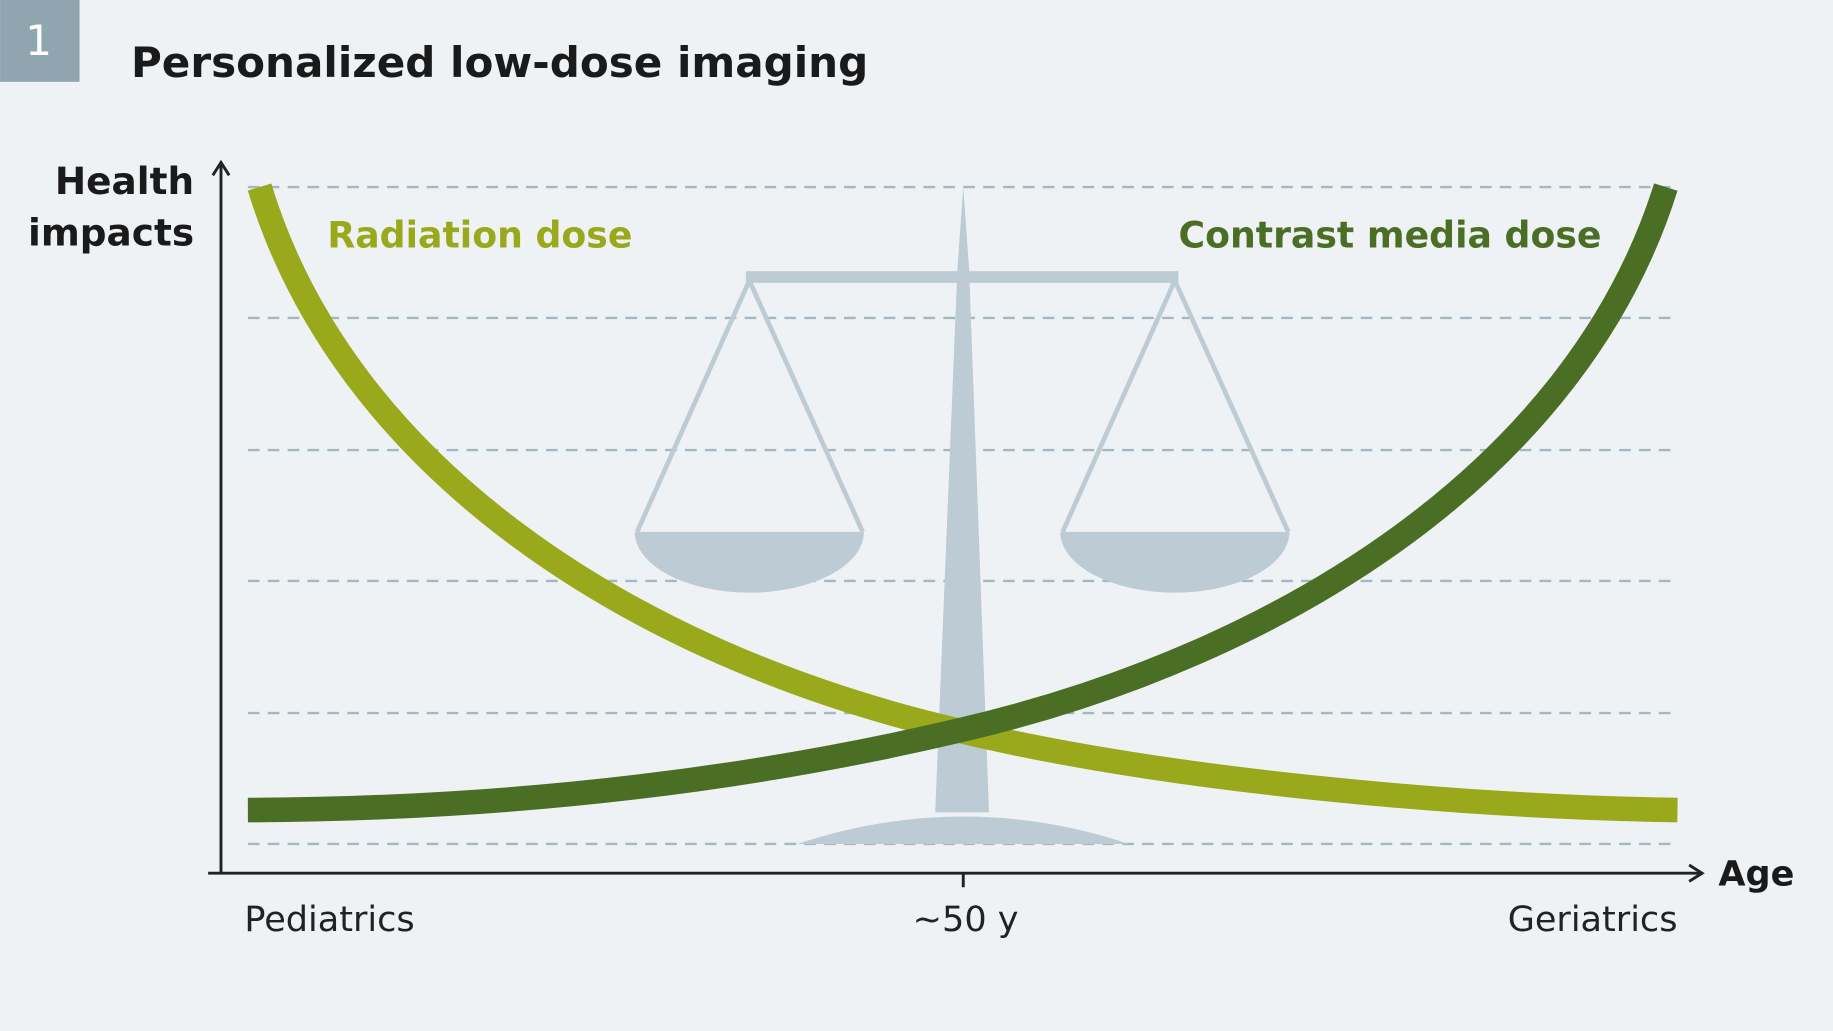 Image resolution: width=1833 pixels, height=1031 pixels. I want to click on badge, so click(40, 41).